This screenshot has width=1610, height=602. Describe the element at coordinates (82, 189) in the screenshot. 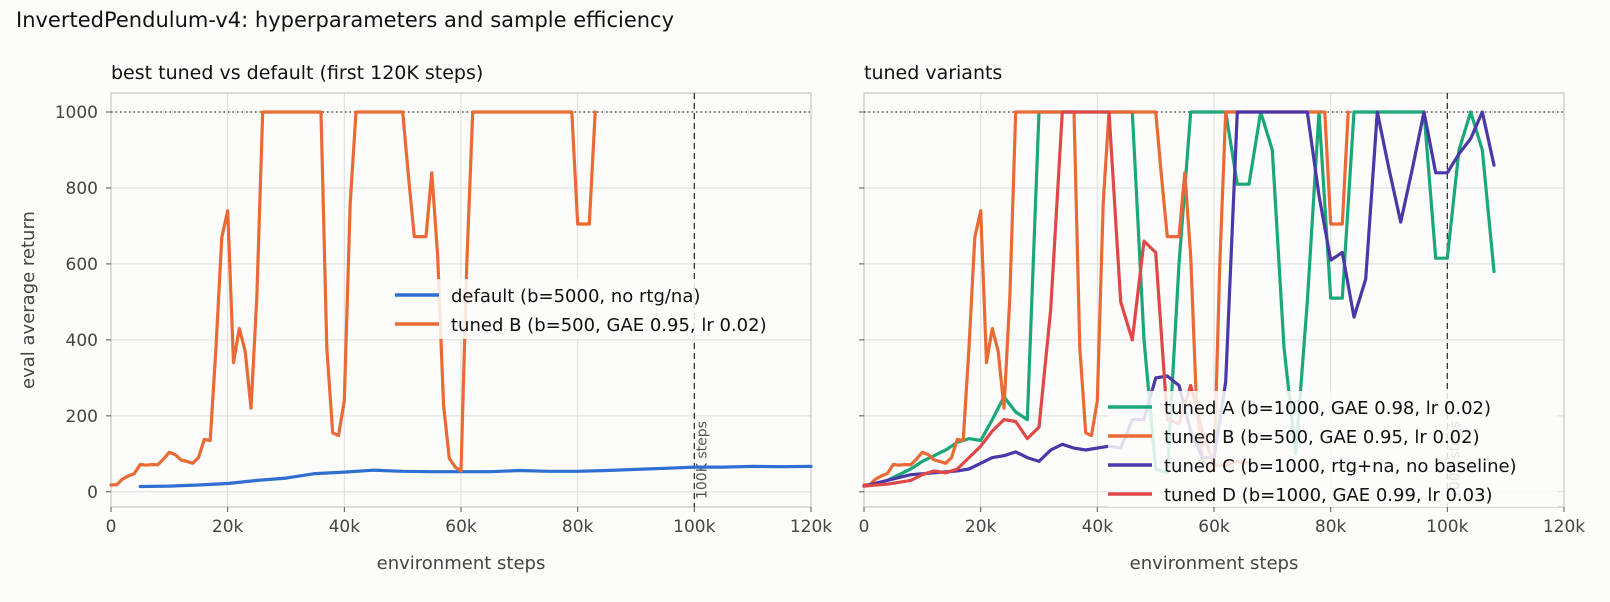

I see `y-tick-label: 800` at that location.